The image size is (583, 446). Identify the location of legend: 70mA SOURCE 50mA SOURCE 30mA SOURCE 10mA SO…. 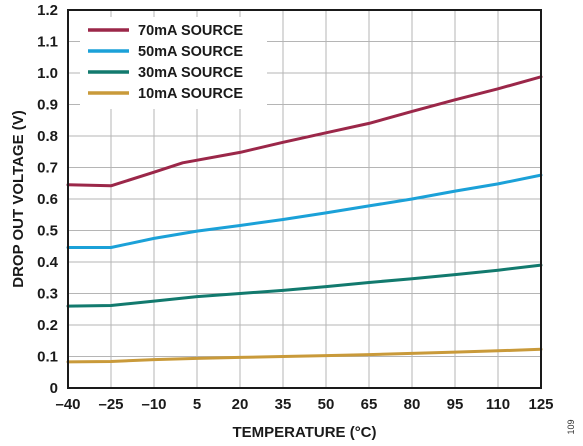
(173, 63).